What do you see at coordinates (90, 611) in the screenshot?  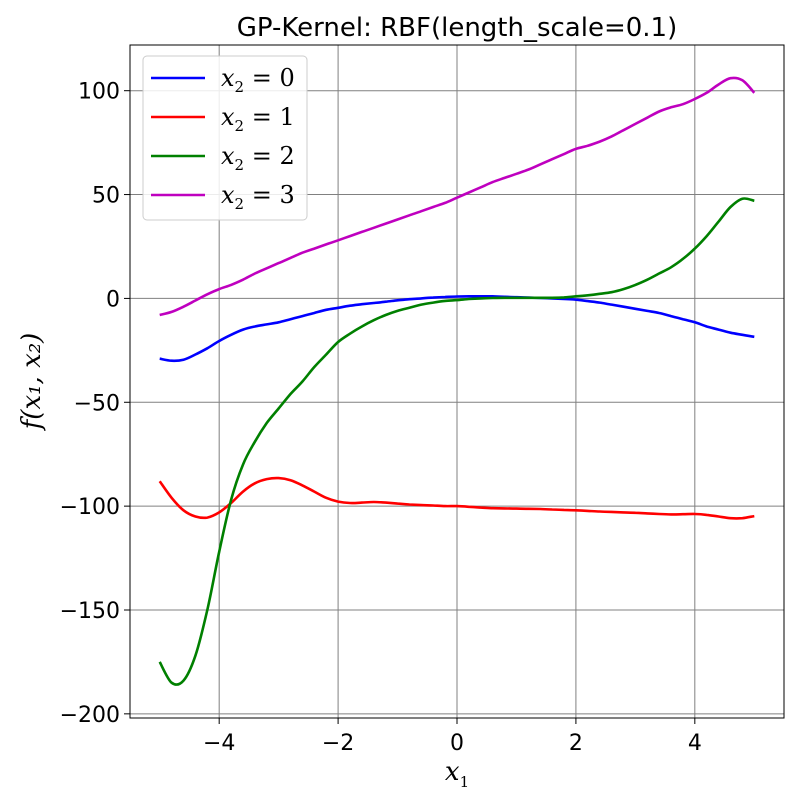 I see `y-tick-label: −150` at bounding box center [90, 611].